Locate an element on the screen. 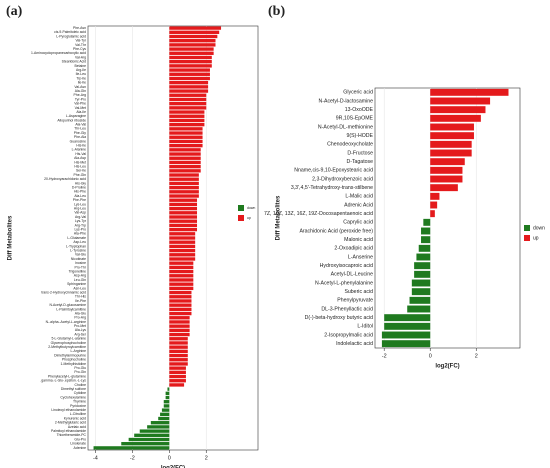 This screenshot has width=550, height=468. y-tick-label: N-Acetyl-D-glucosamine is located at coordinates (67, 305).